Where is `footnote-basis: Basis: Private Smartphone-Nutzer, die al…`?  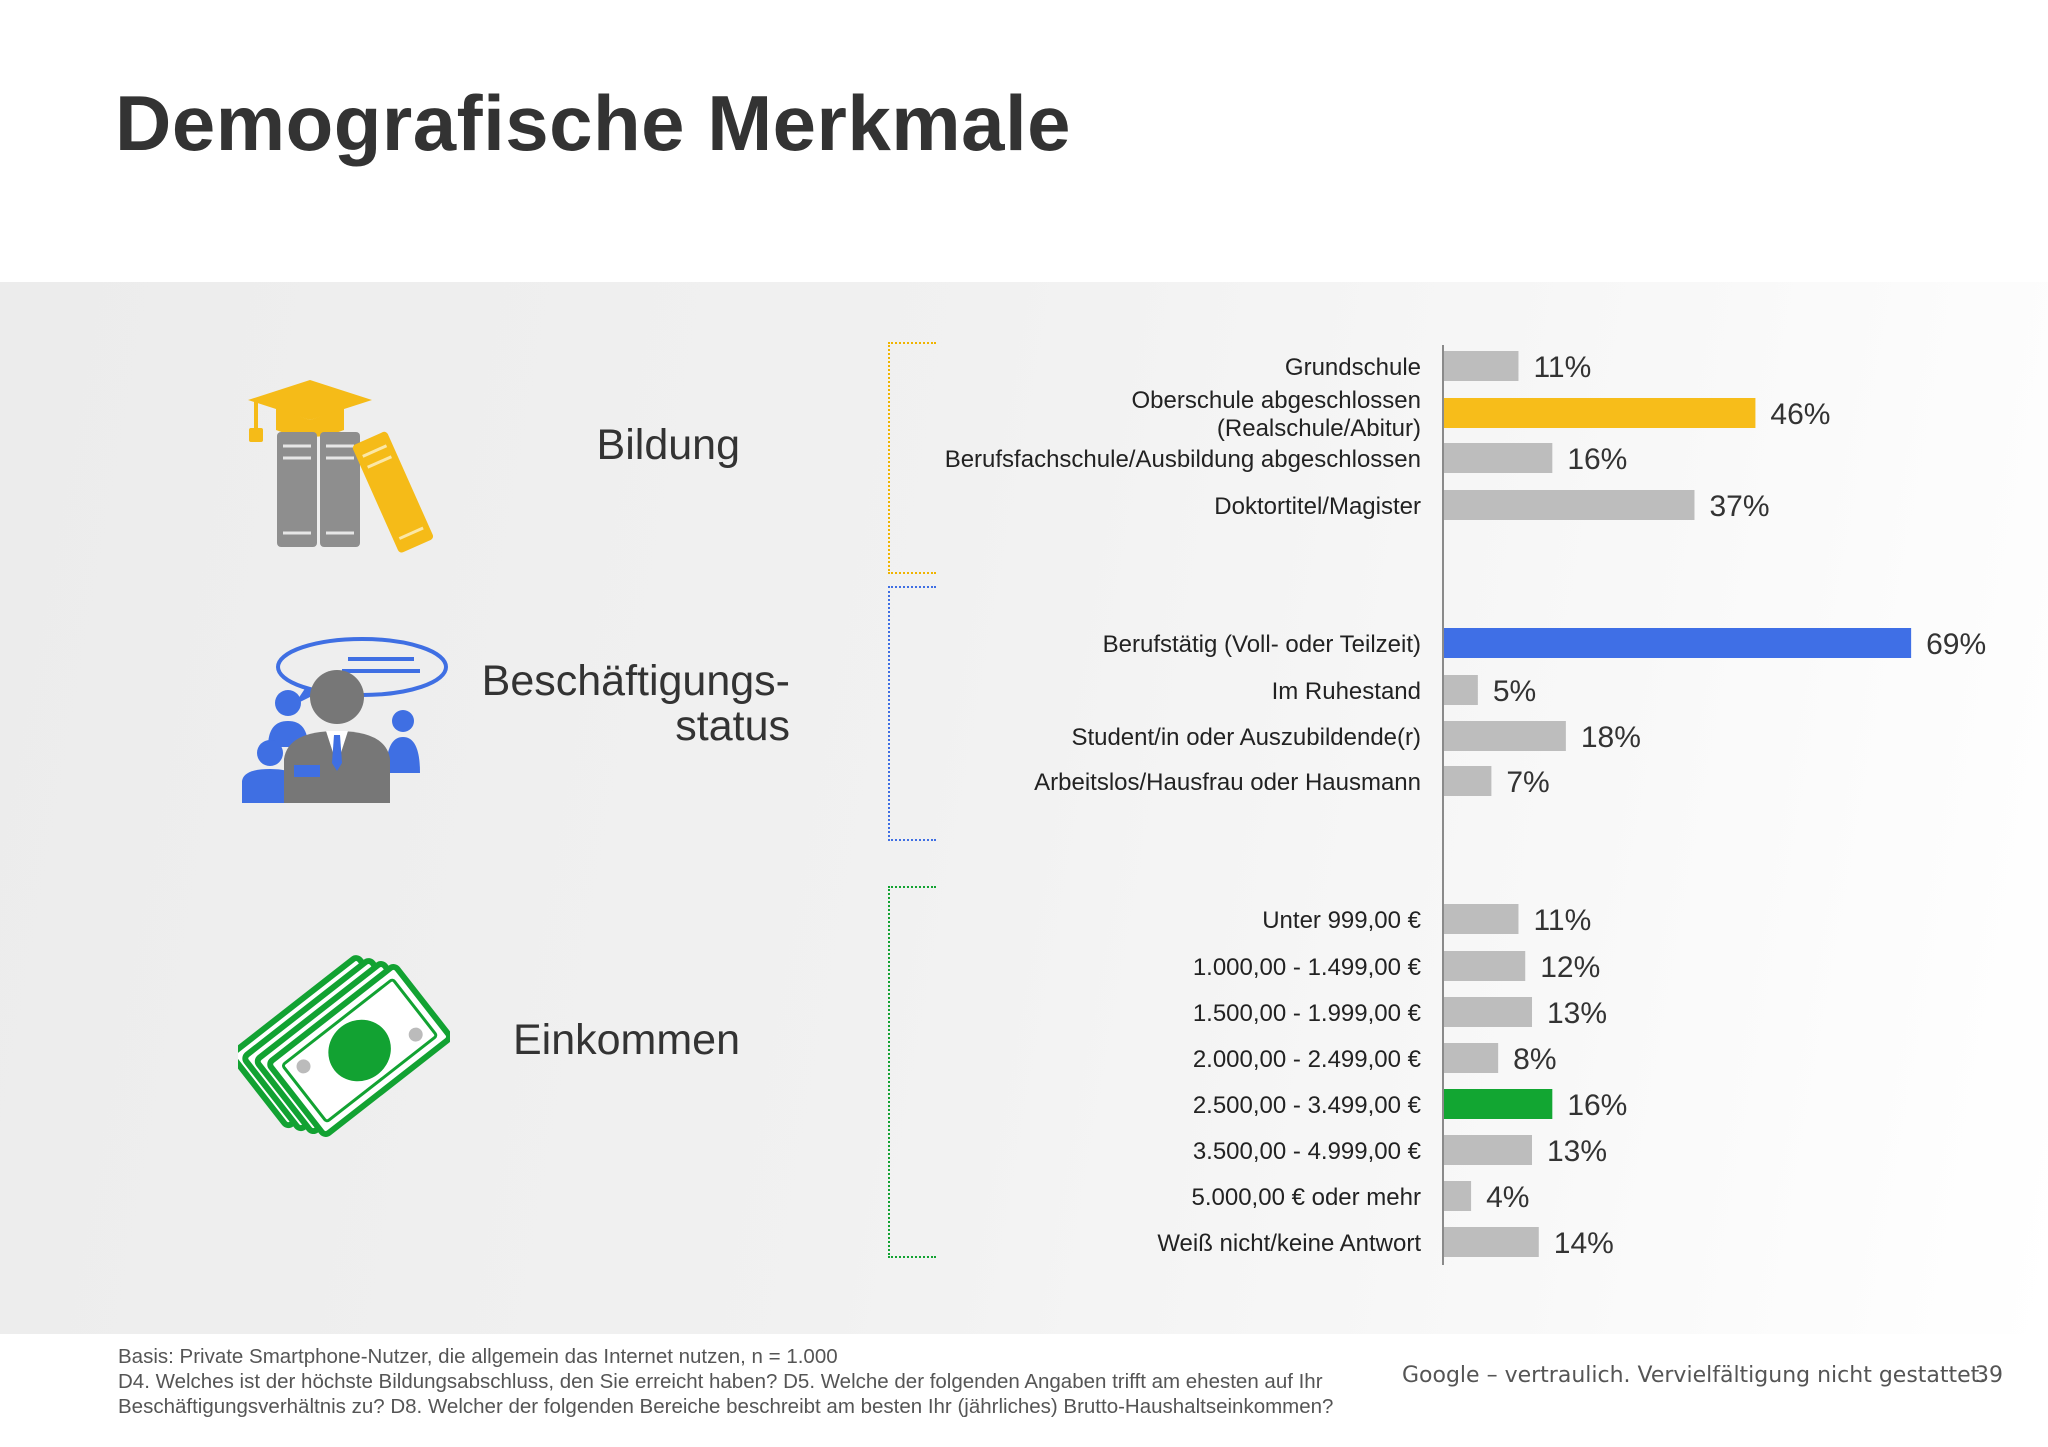 footnote-basis: Basis: Private Smartphone-Nutzer, die al… is located at coordinates (478, 1356).